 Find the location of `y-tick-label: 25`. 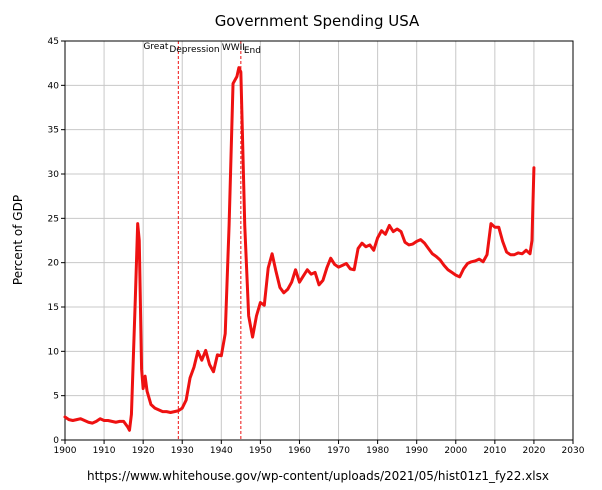

y-tick-label: 25 is located at coordinates (53, 219).